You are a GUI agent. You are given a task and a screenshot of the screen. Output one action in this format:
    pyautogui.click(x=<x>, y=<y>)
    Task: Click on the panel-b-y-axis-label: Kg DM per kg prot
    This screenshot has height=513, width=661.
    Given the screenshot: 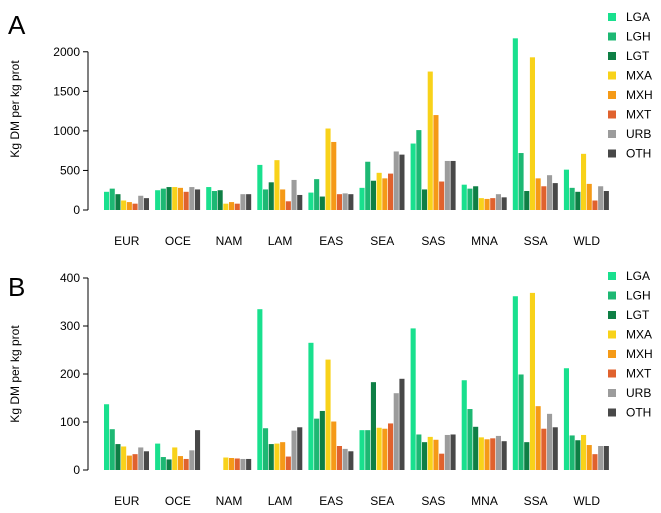 What is the action you would take?
    pyautogui.click(x=15, y=374)
    